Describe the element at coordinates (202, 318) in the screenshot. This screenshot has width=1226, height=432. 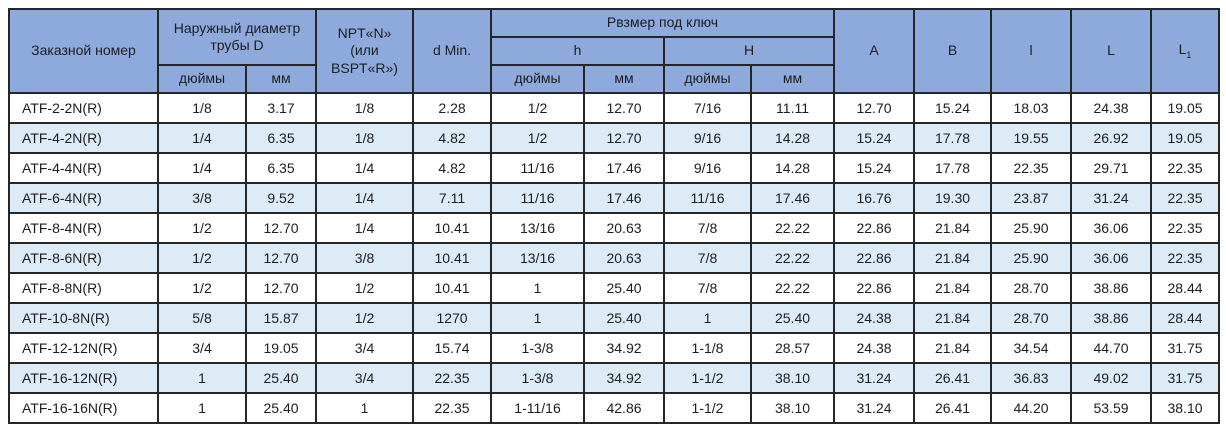
I see `value-cell: 5/8` at that location.